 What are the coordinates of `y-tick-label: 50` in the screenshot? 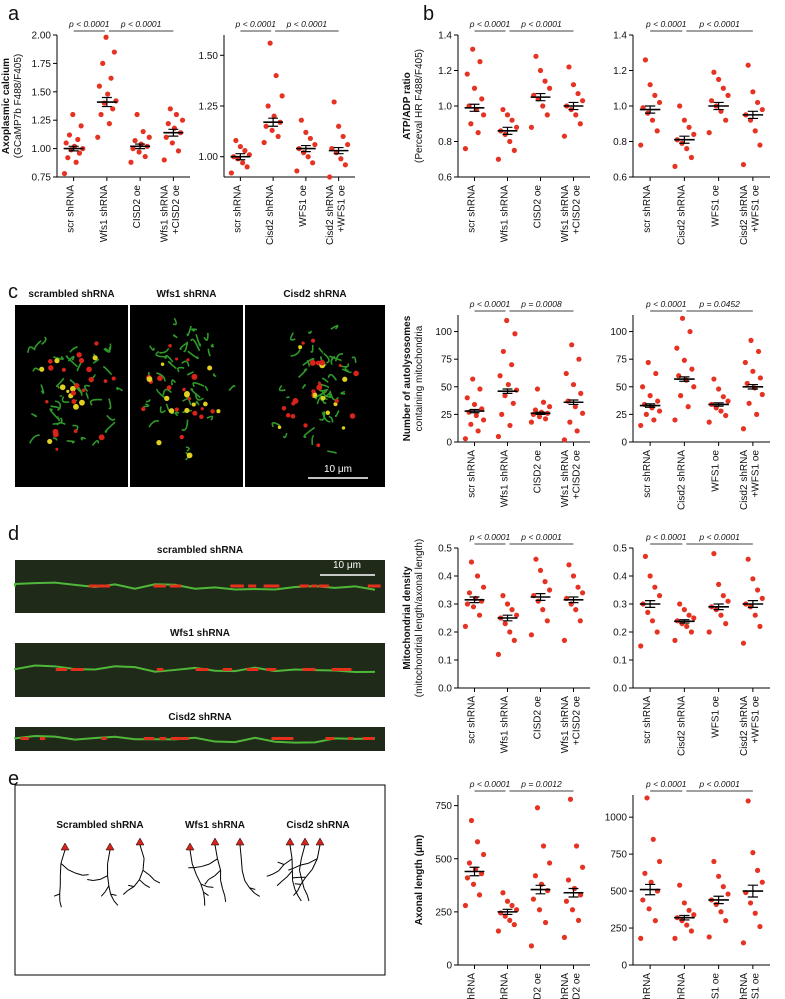 It's located at (447, 387).